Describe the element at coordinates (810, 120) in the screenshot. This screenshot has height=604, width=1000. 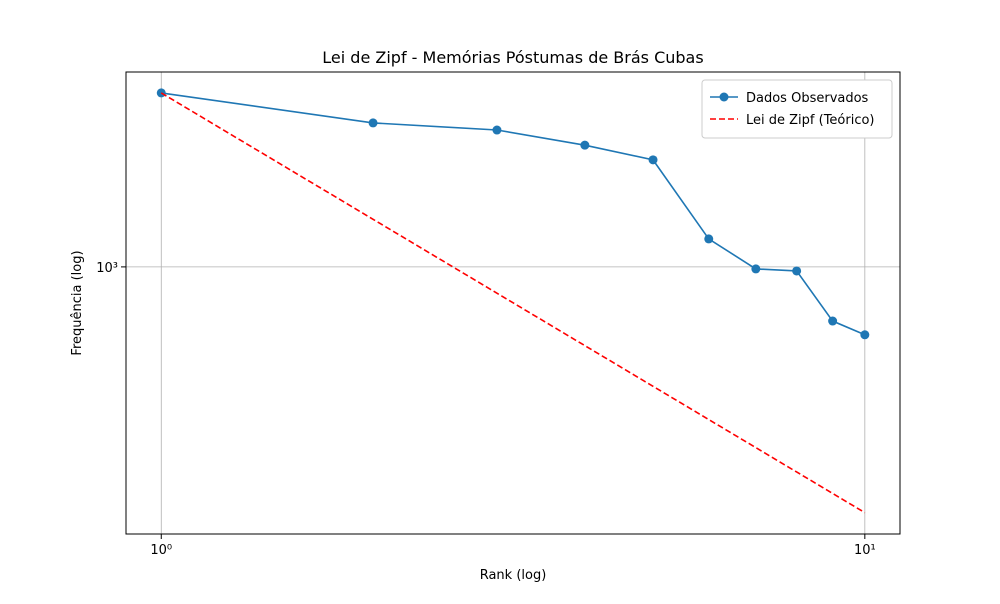
I see `legend-label: Lei de Zipf (Teórico)` at that location.